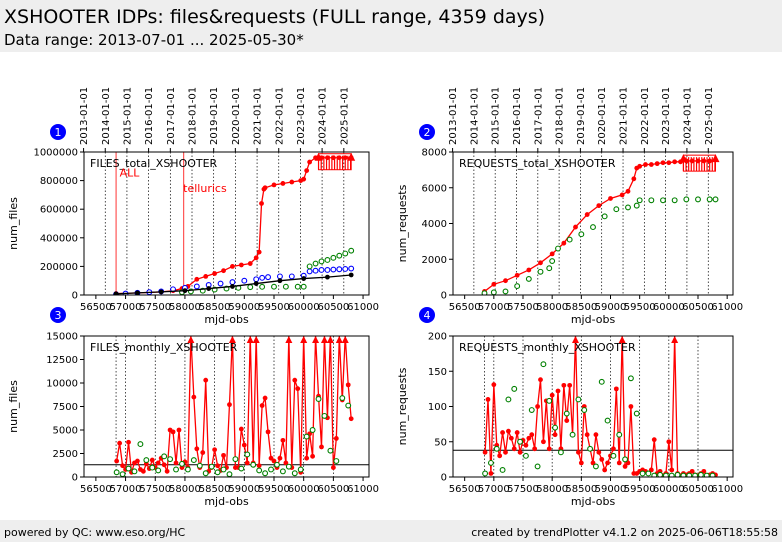  Describe the element at coordinates (624, 116) in the screenshot. I see `date-tick-label: 2021-01-01` at that location.